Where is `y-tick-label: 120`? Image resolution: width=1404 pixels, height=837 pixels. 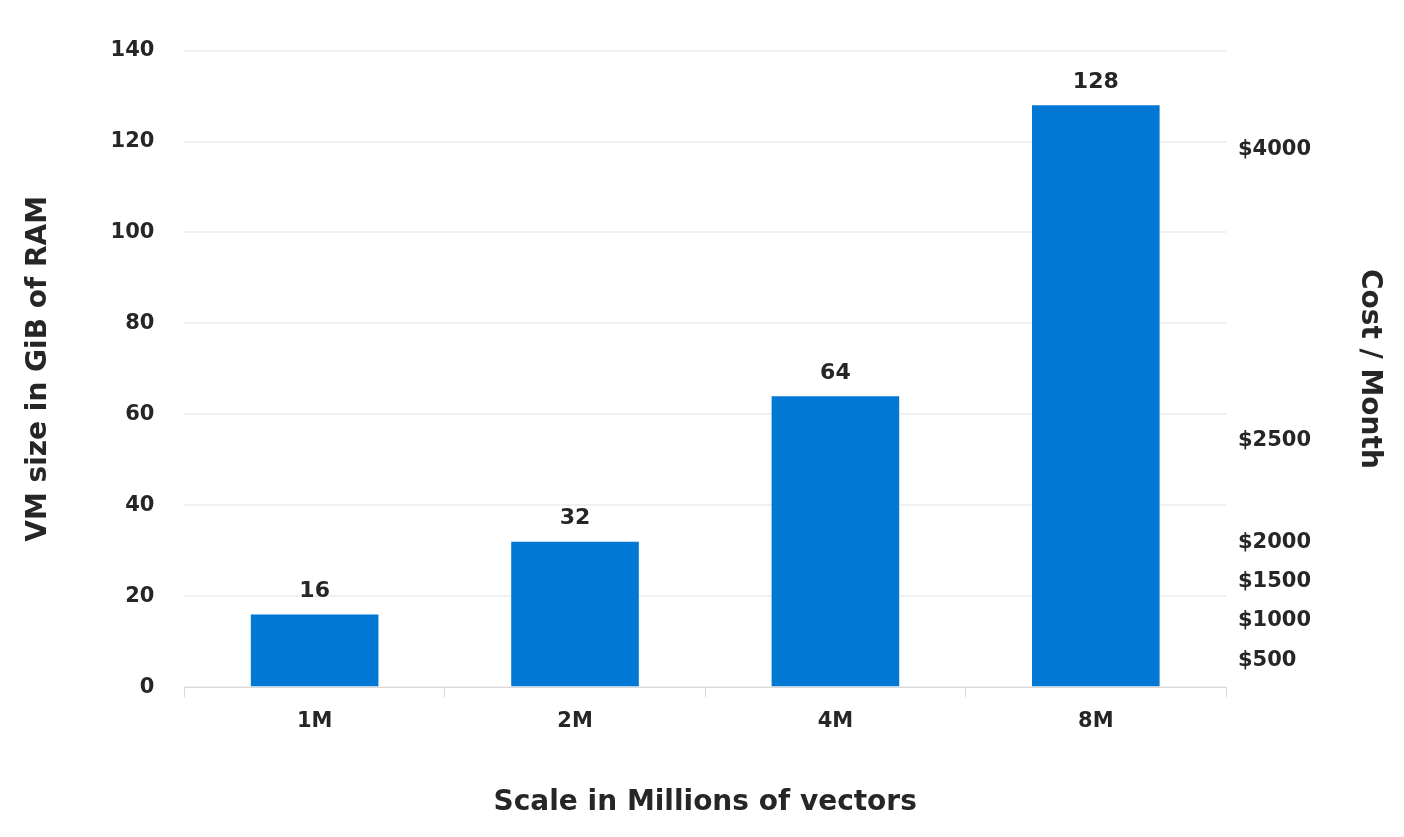 y-tick-label: 120 is located at coordinates (132, 140).